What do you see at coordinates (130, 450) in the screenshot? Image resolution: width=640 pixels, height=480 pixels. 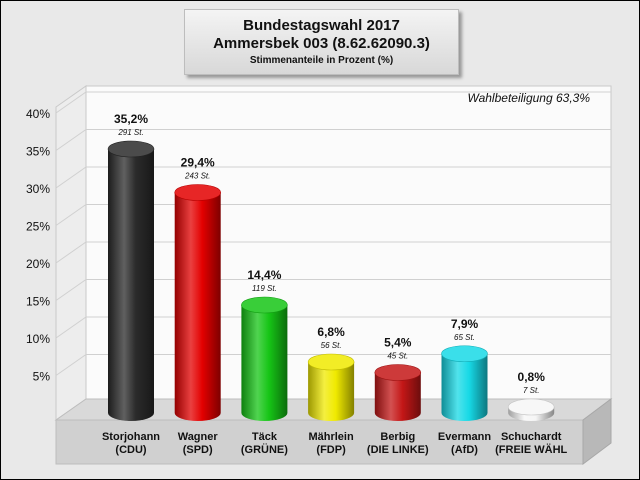 I see `category-party: (CDU)` at bounding box center [130, 450].